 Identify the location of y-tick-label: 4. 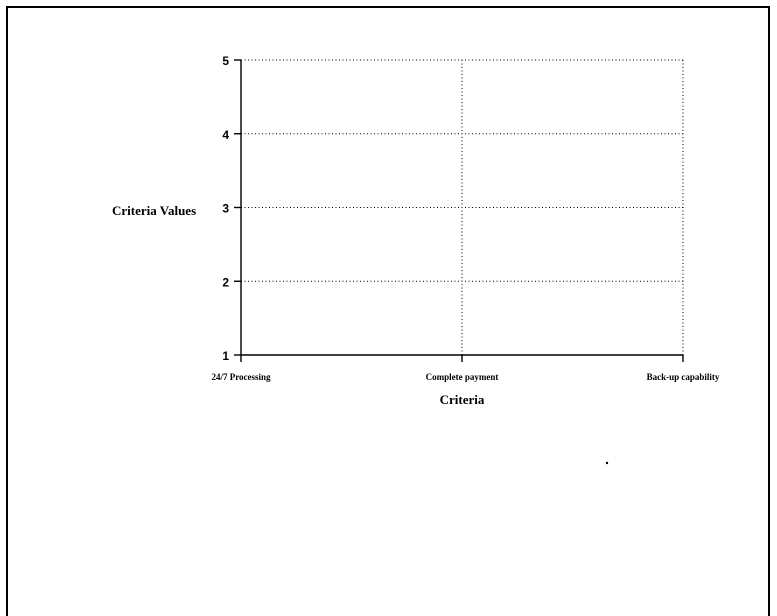
(225, 135).